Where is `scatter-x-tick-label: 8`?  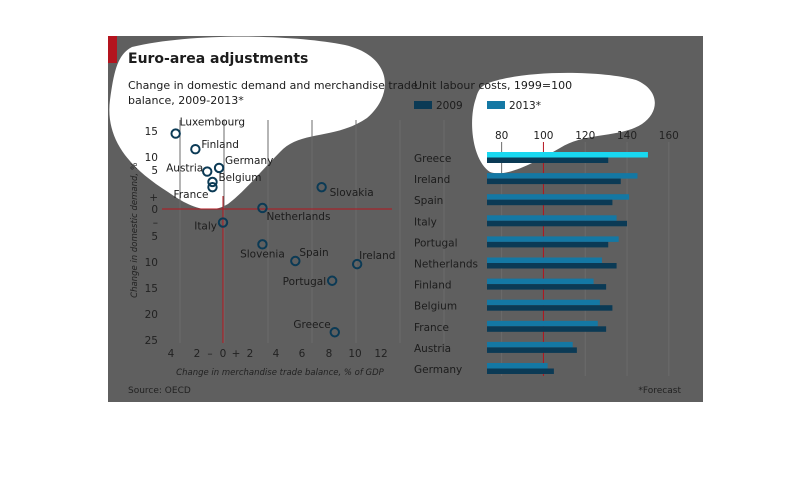
scatter-x-tick-label: 8 is located at coordinates (329, 354).